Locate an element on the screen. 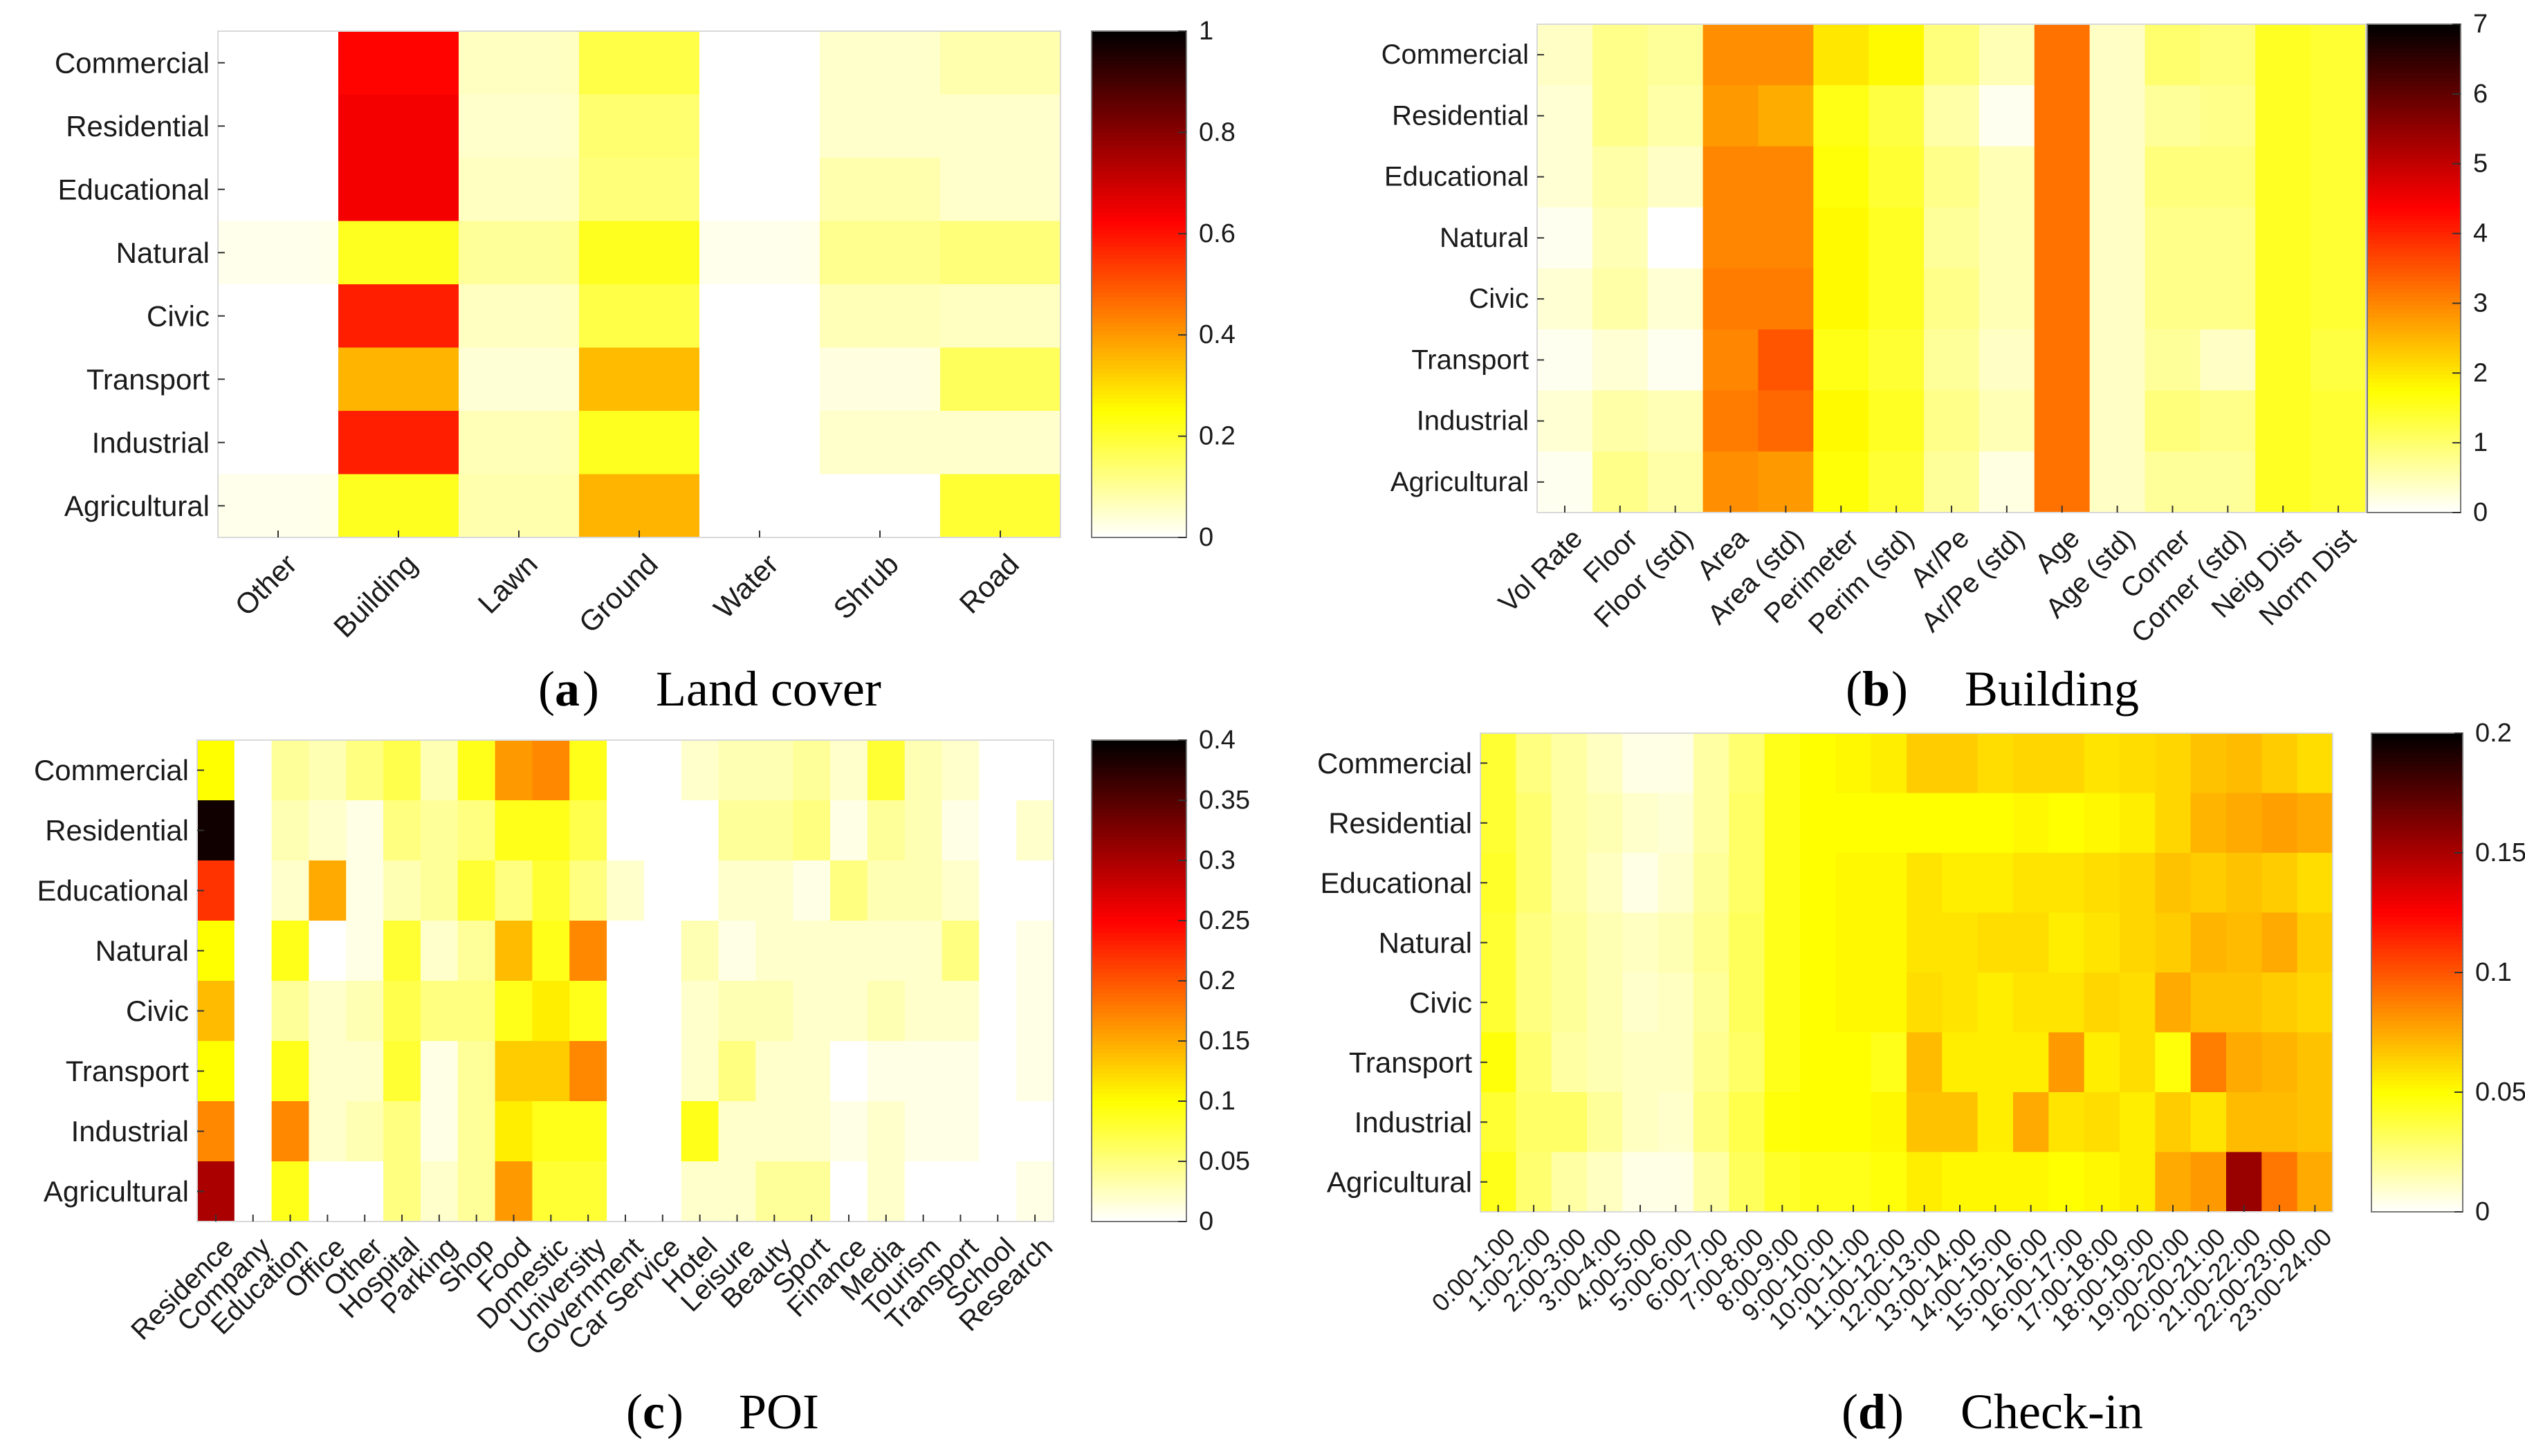  caption-c-open: ( is located at coordinates (634, 1411).